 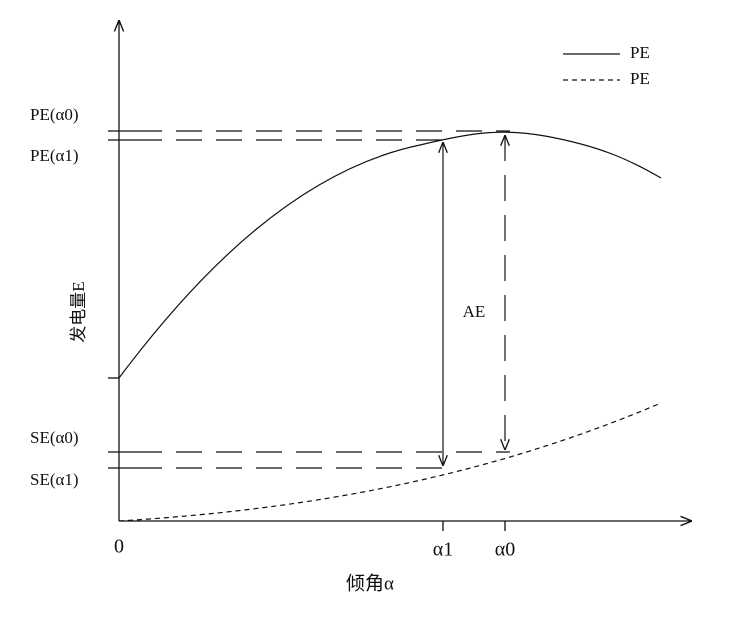 I want to click on se-curve, so click(x=390, y=462).